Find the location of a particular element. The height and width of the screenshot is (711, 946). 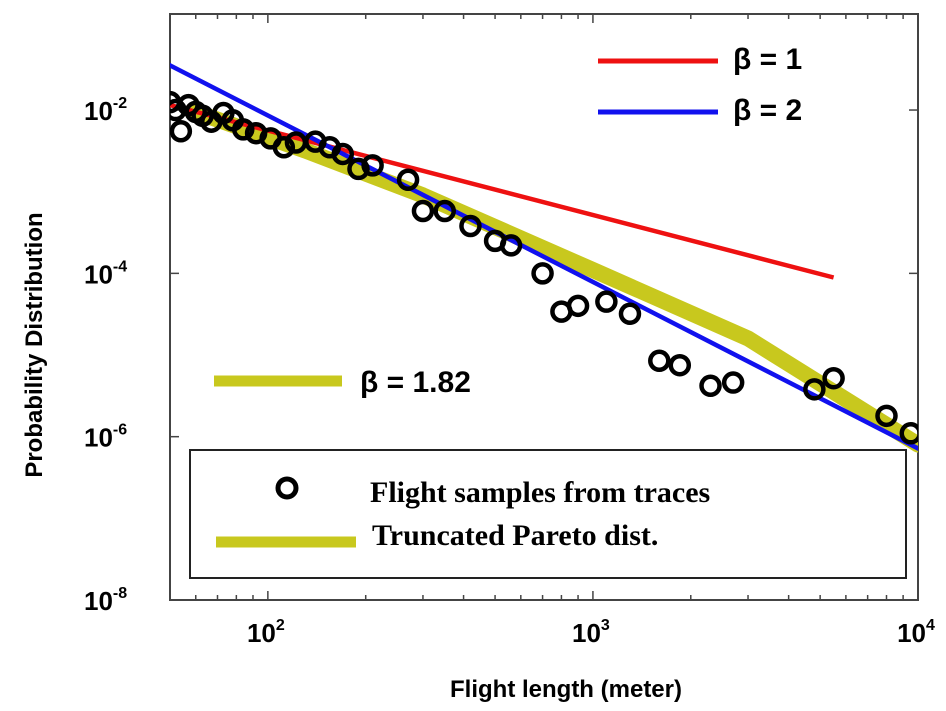

legend-label-beta1: β = 1 is located at coordinates (767, 59).